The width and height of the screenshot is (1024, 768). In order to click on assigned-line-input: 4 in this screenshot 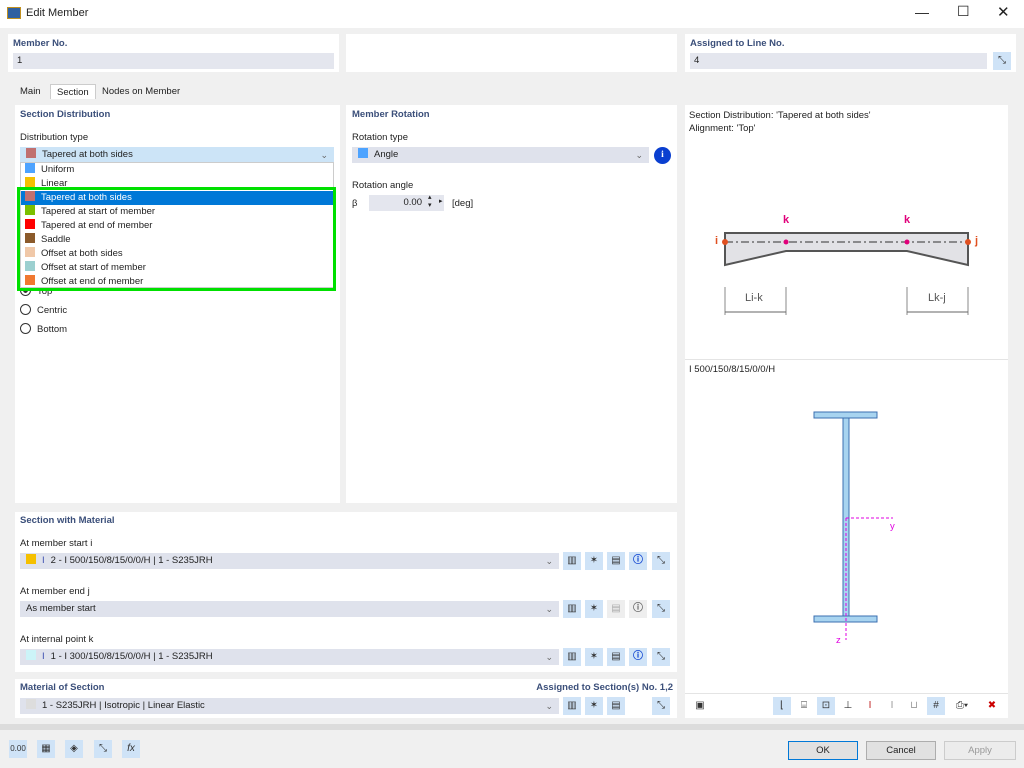, I will do `click(838, 61)`.